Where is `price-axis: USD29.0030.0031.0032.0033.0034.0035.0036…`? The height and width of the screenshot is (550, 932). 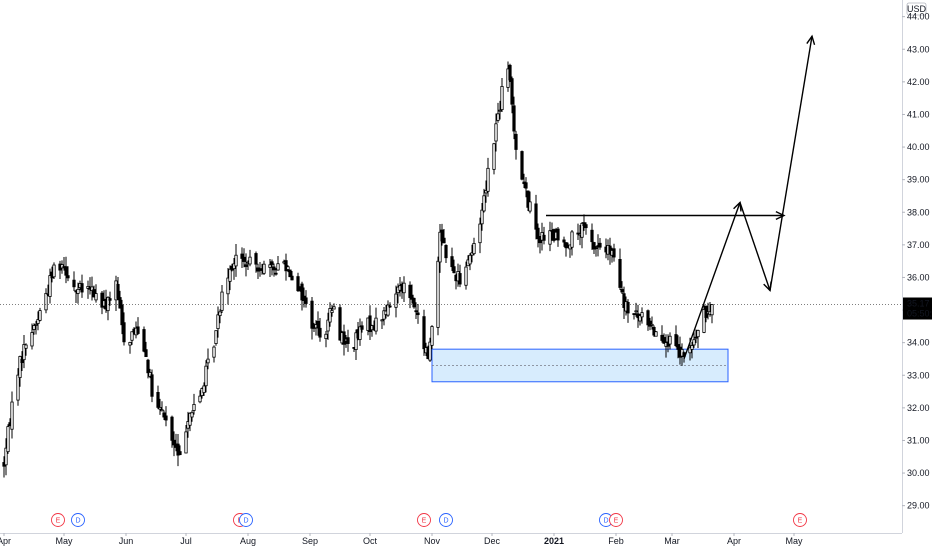
price-axis: USD29.0030.0031.0032.0033.0034.0035.0036… is located at coordinates (917, 275).